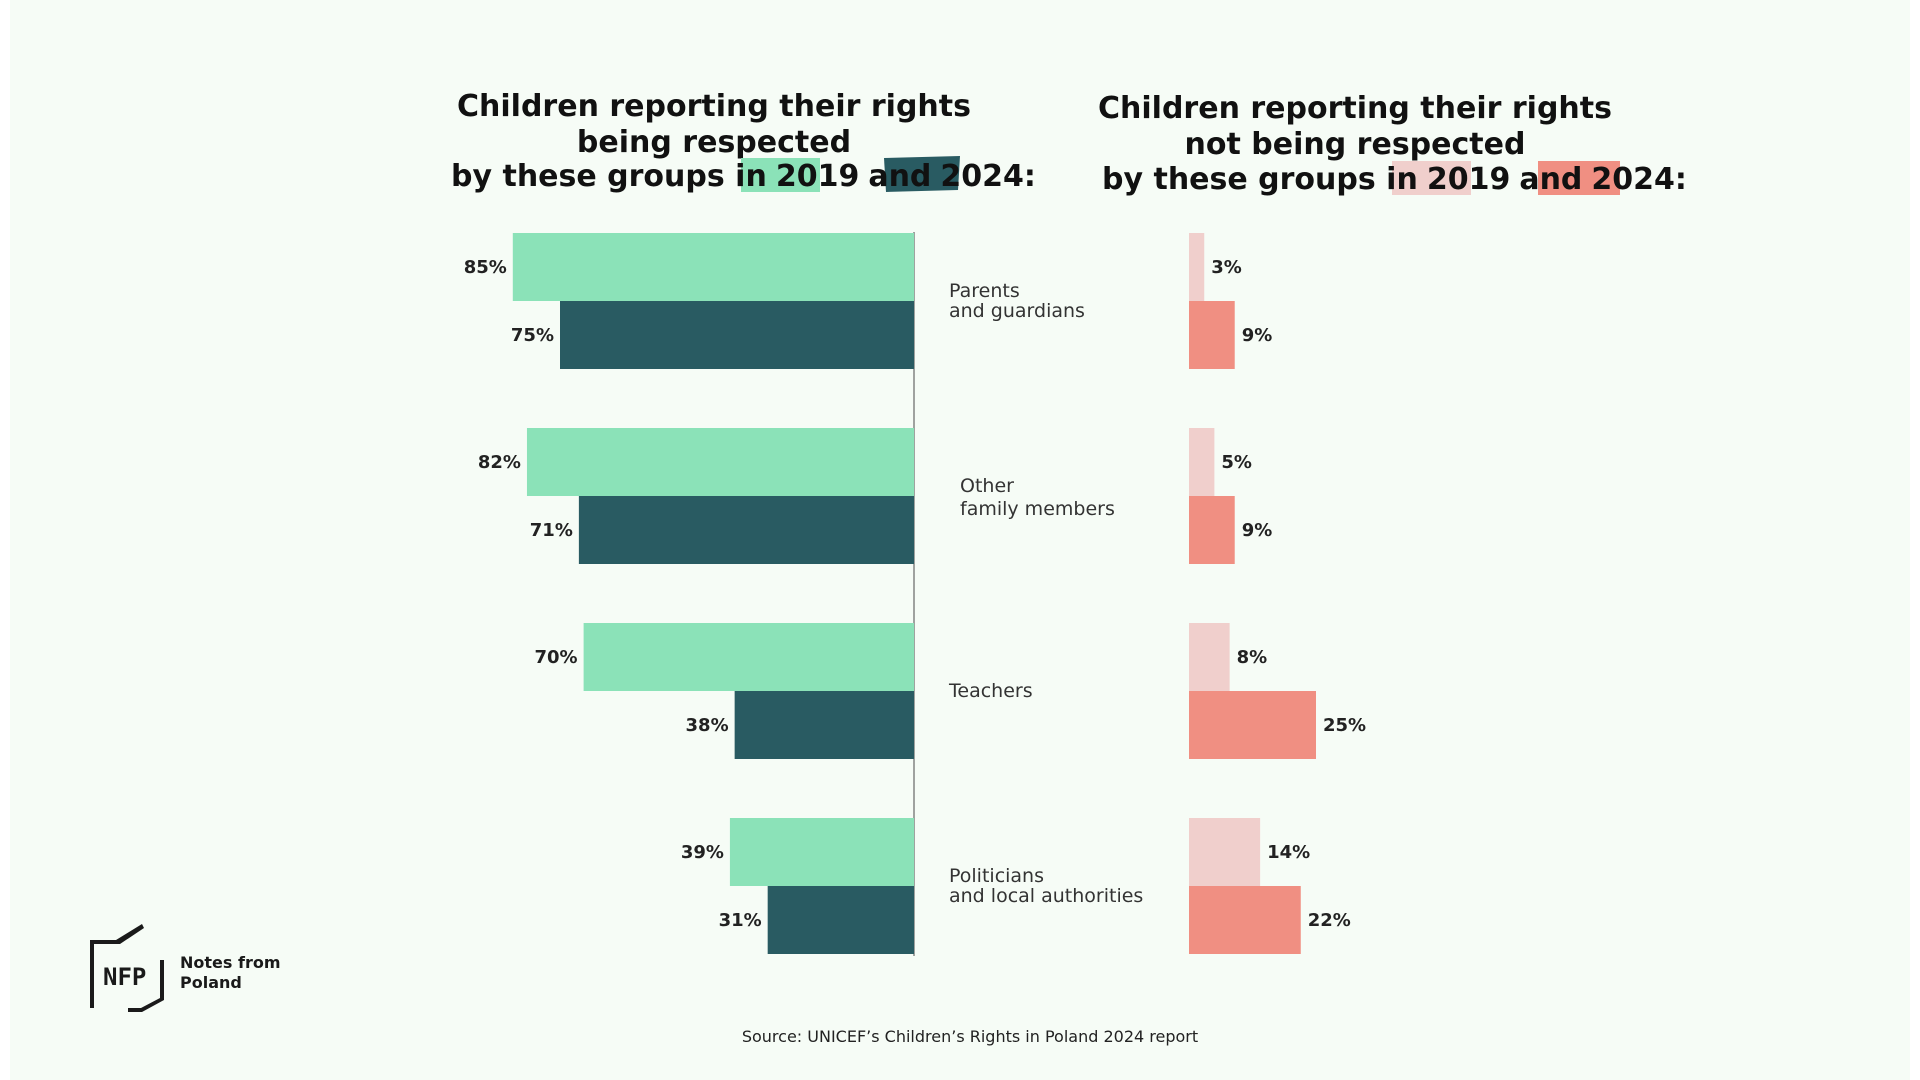 The width and height of the screenshot is (1920, 1080). Describe the element at coordinates (1037, 509) in the screenshot. I see `category-label-family-line-2: family members` at that location.